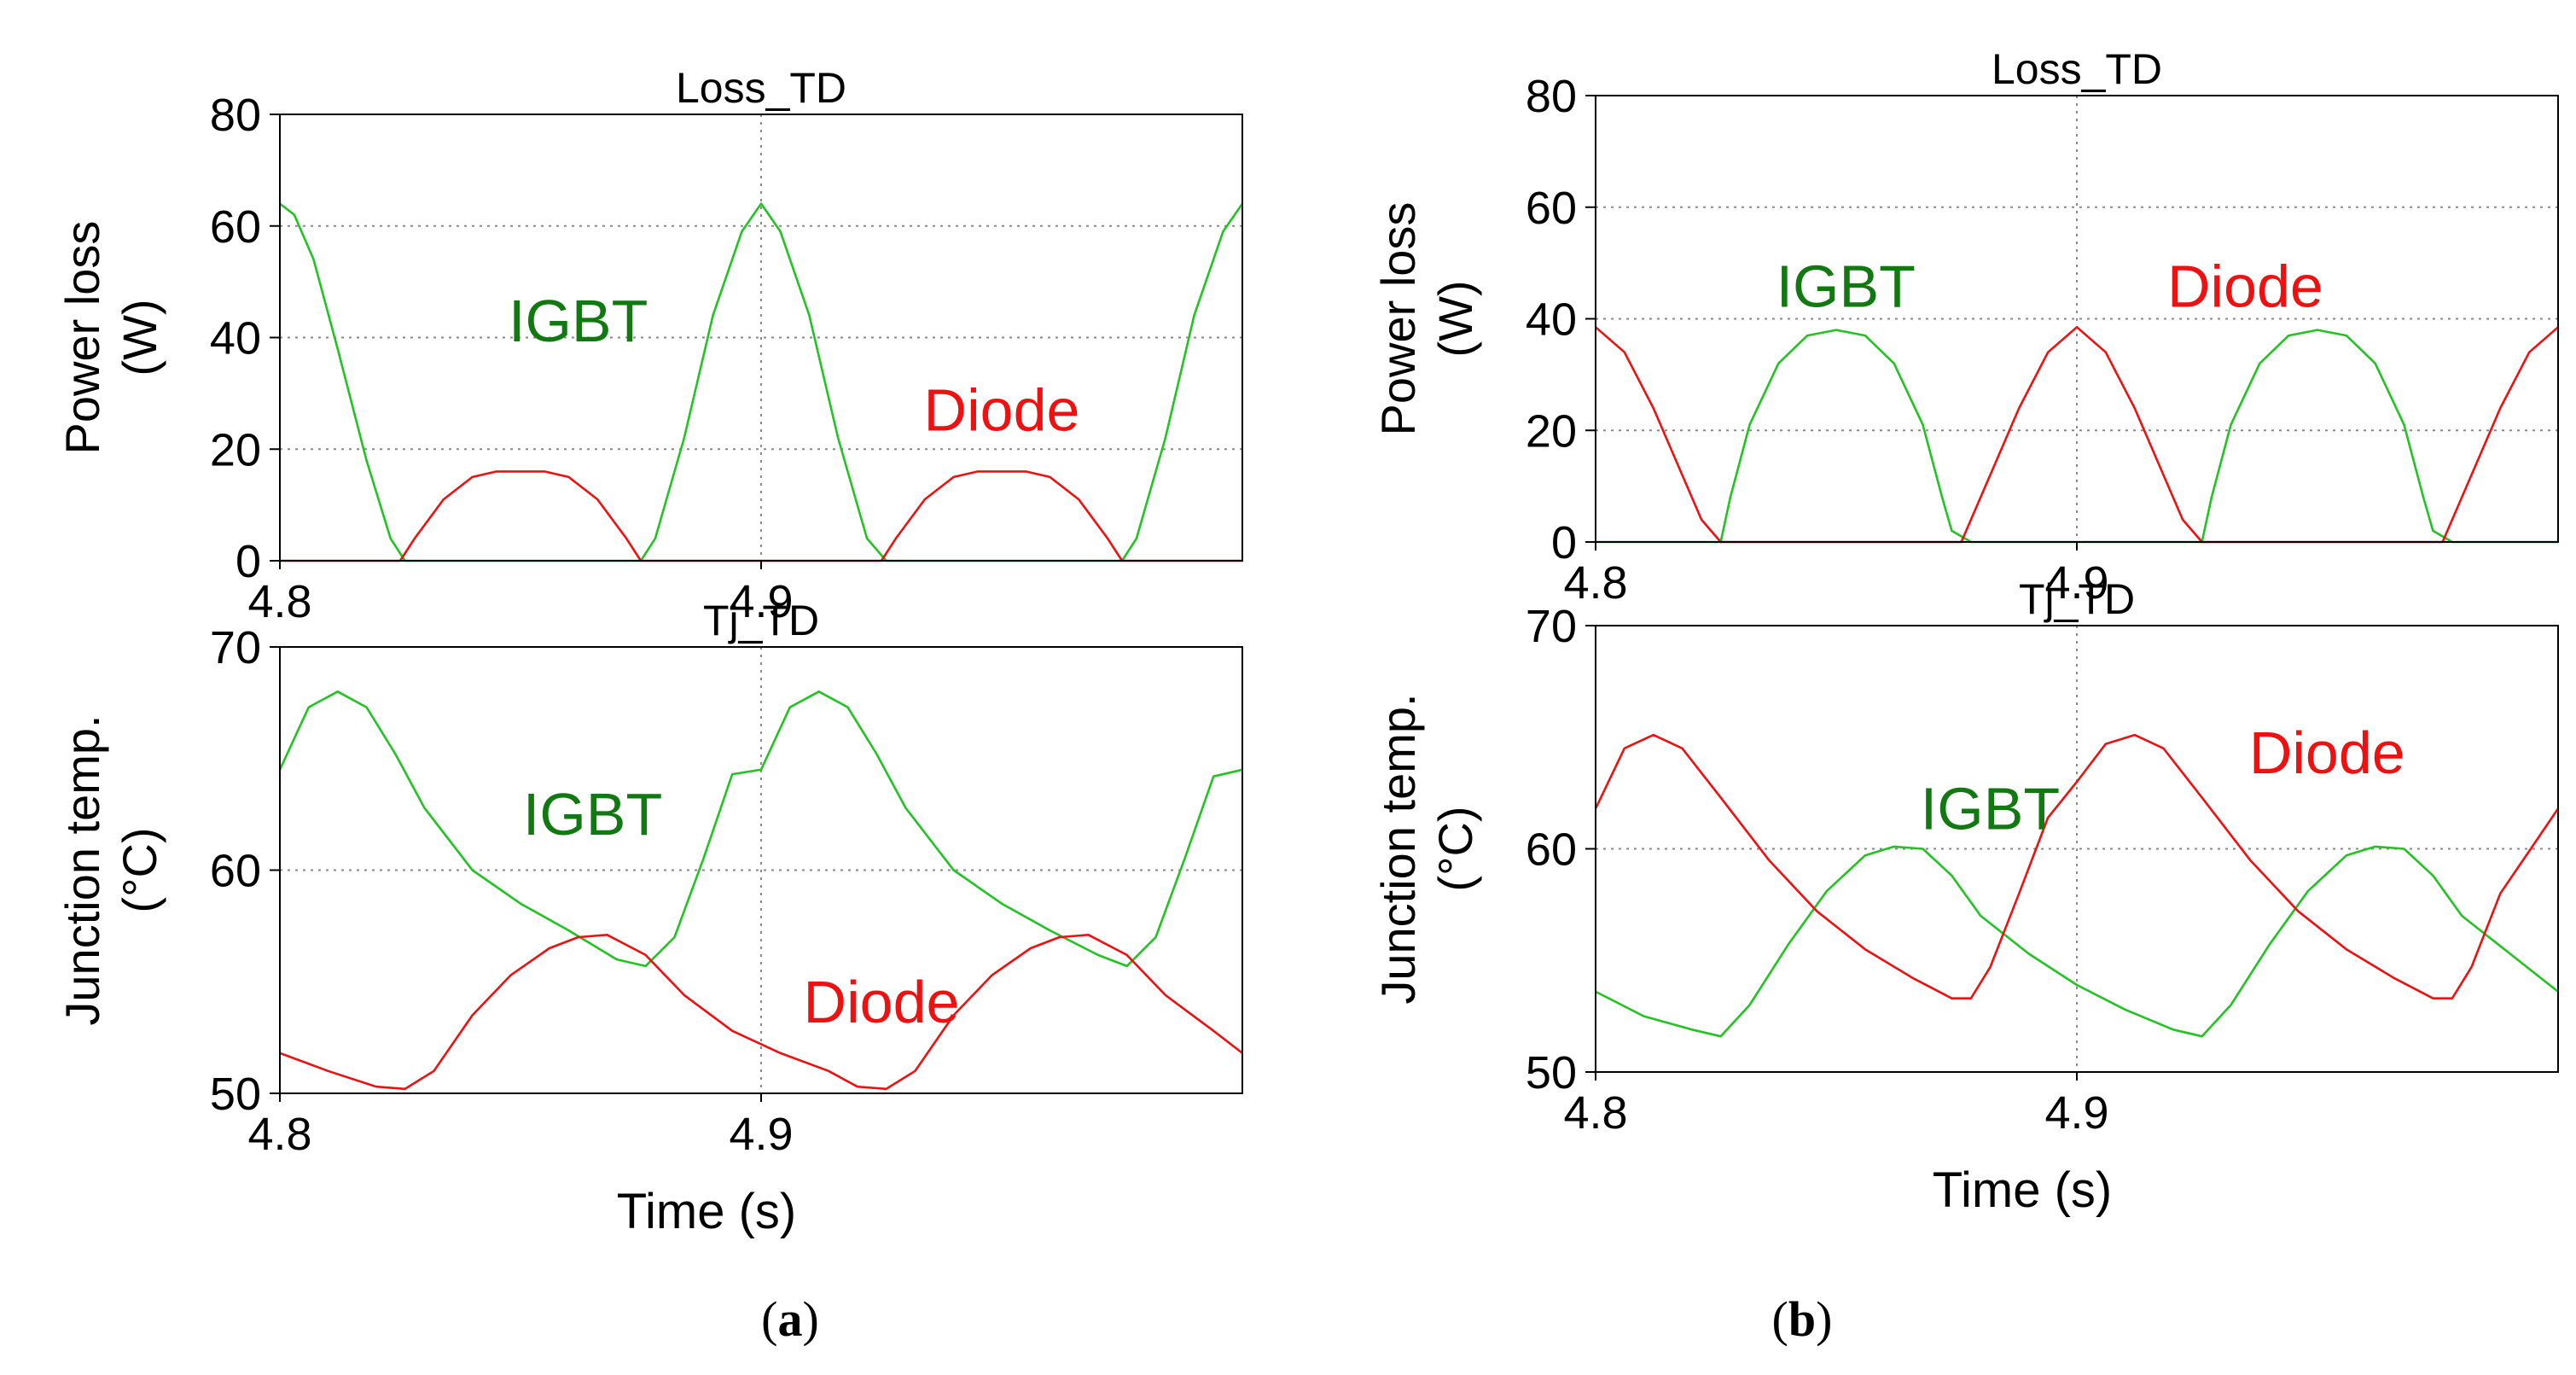 The height and width of the screenshot is (1375, 2576). What do you see at coordinates (2077, 69) in the screenshot?
I see `chart-b-loss-title: Loss_TD` at bounding box center [2077, 69].